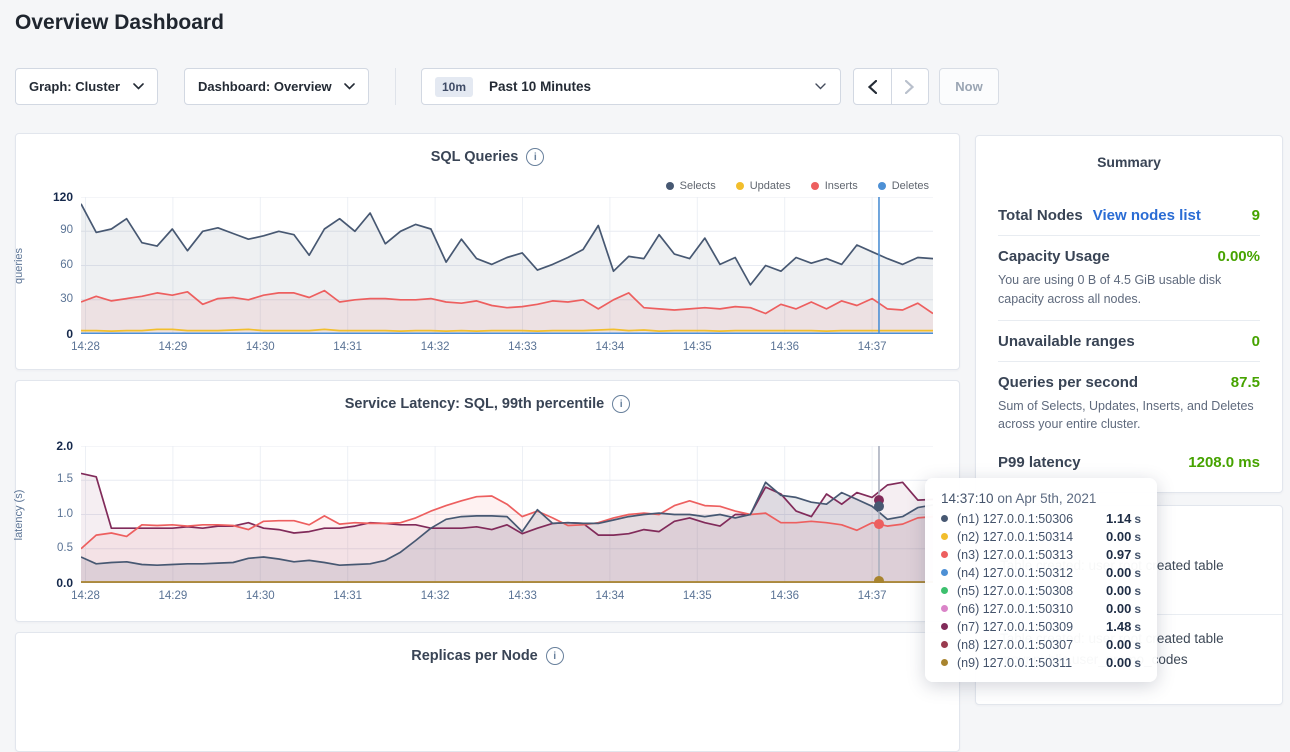  I want to click on chart-title: Replicas per Node, so click(474, 656).